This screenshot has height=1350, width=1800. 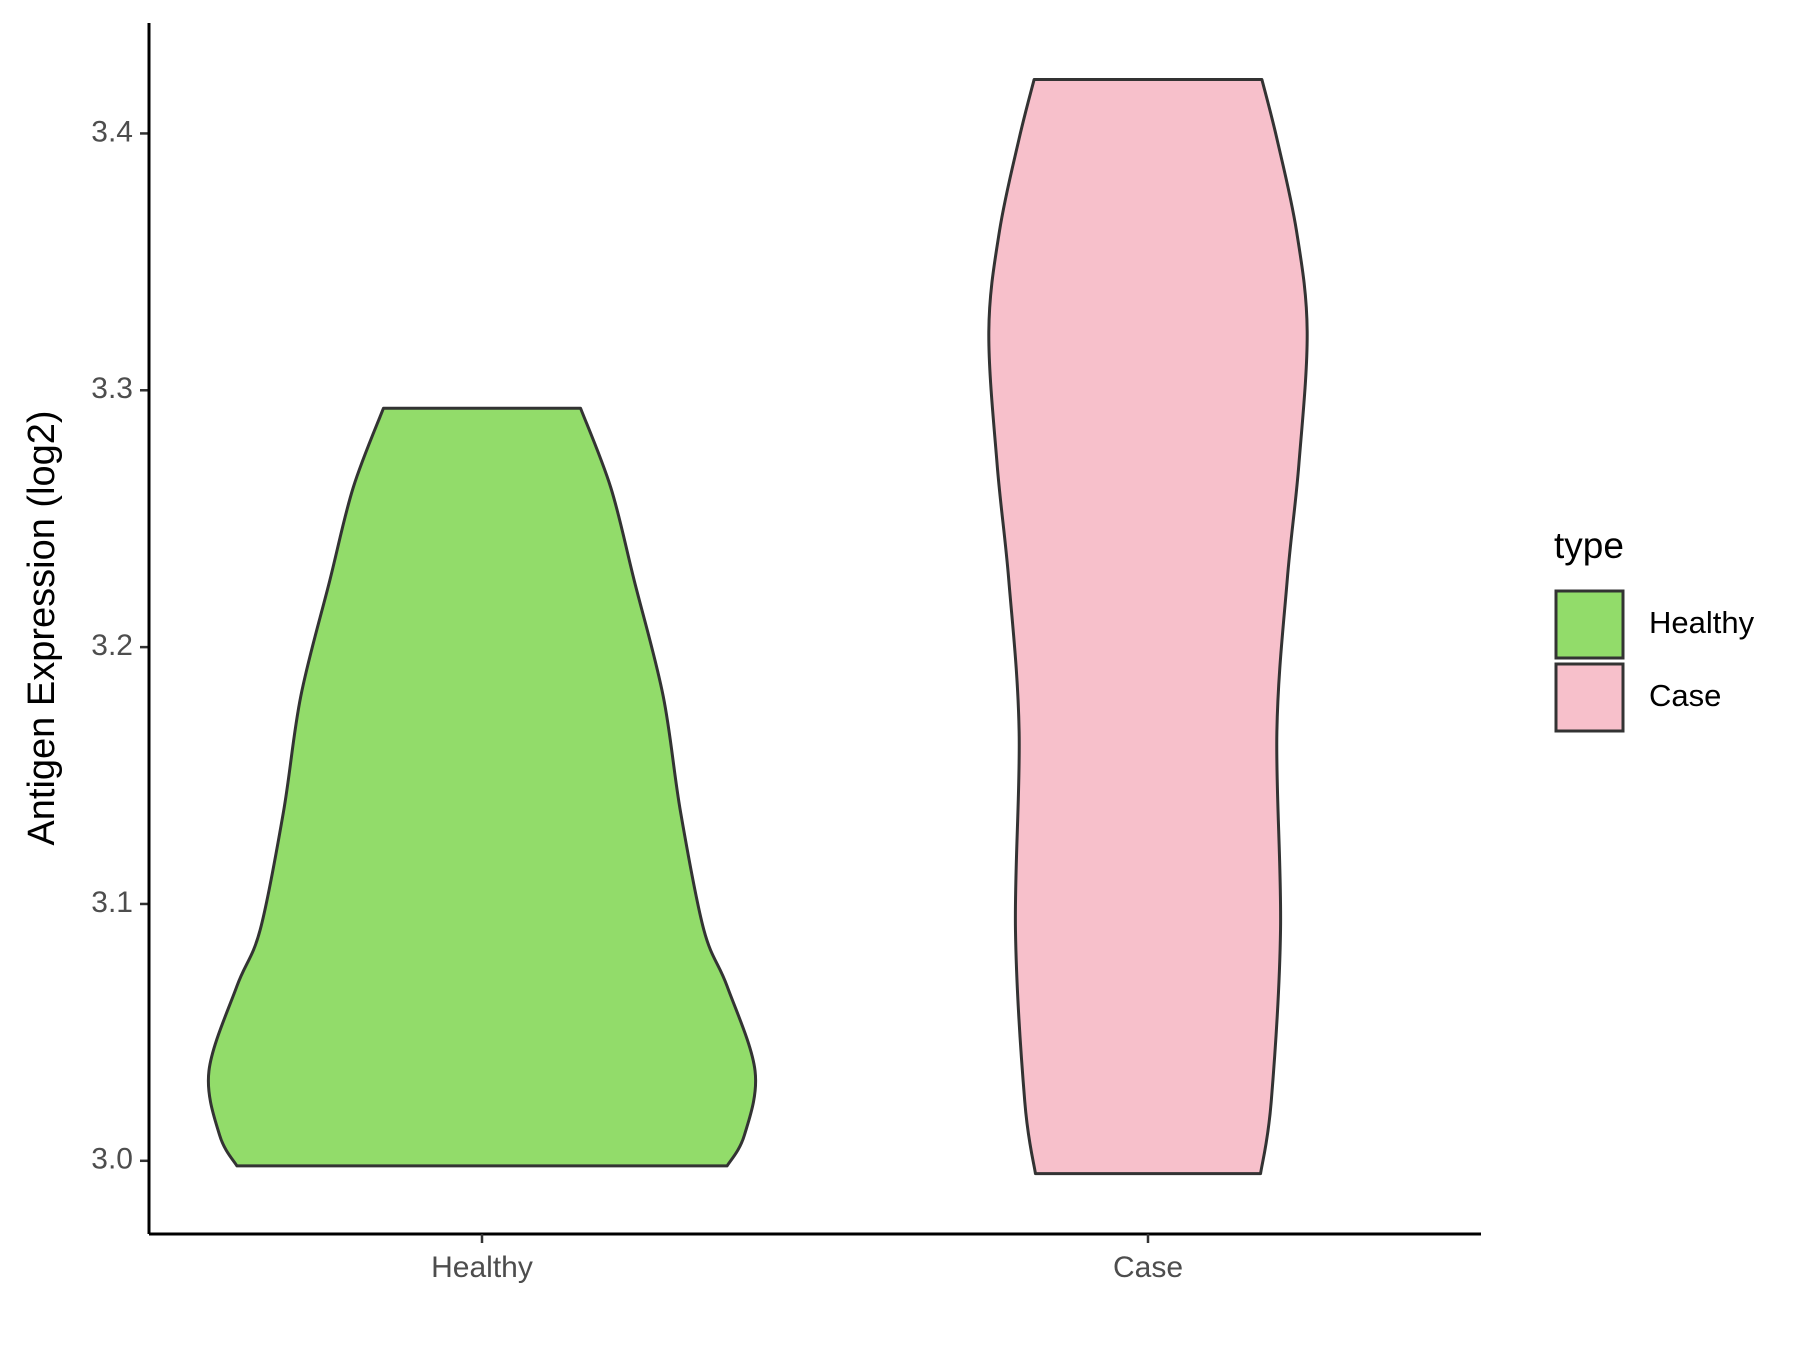 What do you see at coordinates (112, 902) in the screenshot?
I see `y-tick-label: 3.1` at bounding box center [112, 902].